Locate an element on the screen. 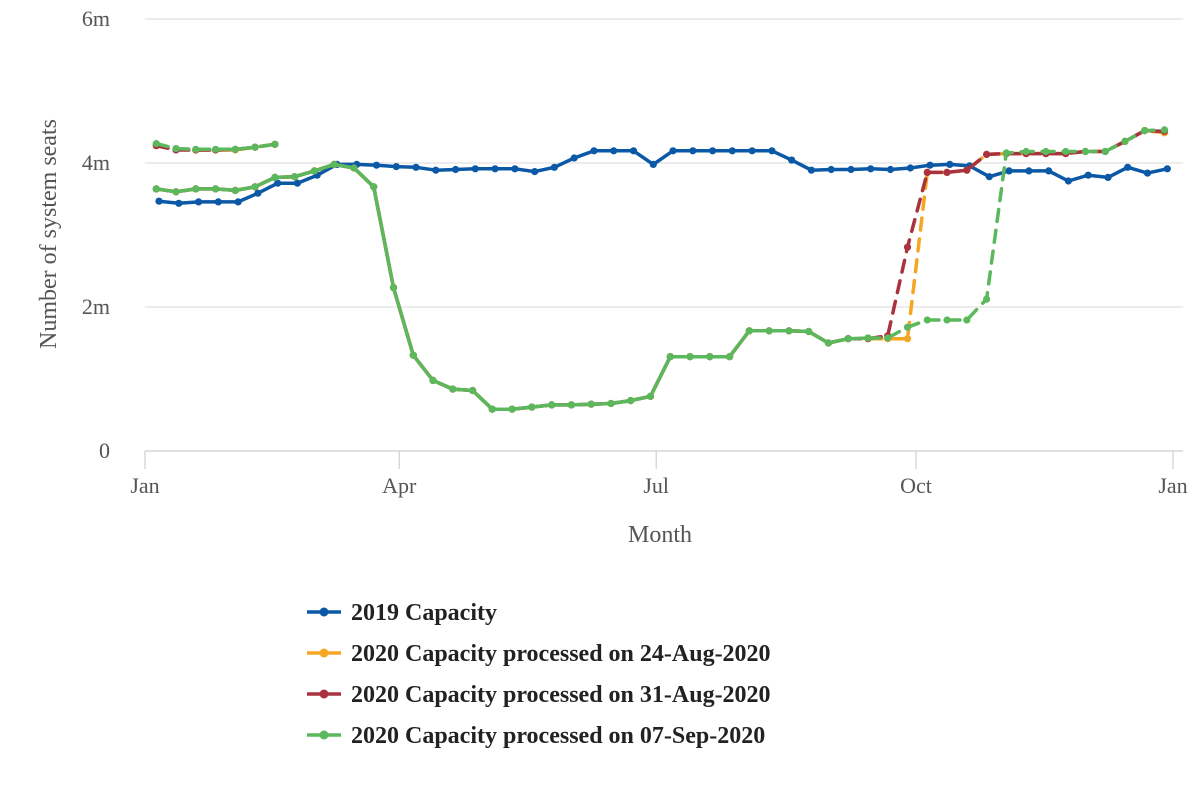  legend-item-1: 2019 Capacity is located at coordinates (402, 613).